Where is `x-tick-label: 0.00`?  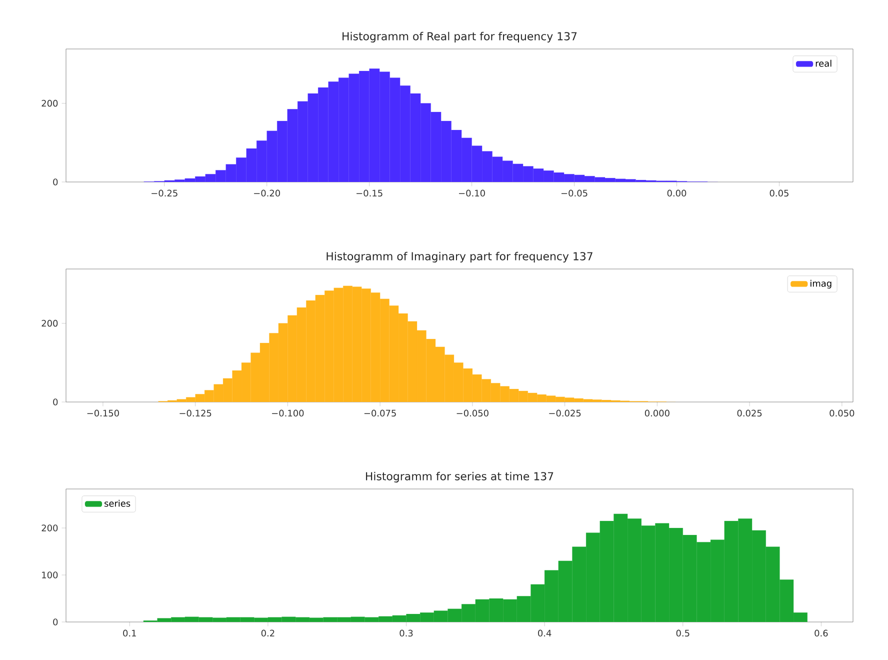
x-tick-label: 0.00 is located at coordinates (676, 193).